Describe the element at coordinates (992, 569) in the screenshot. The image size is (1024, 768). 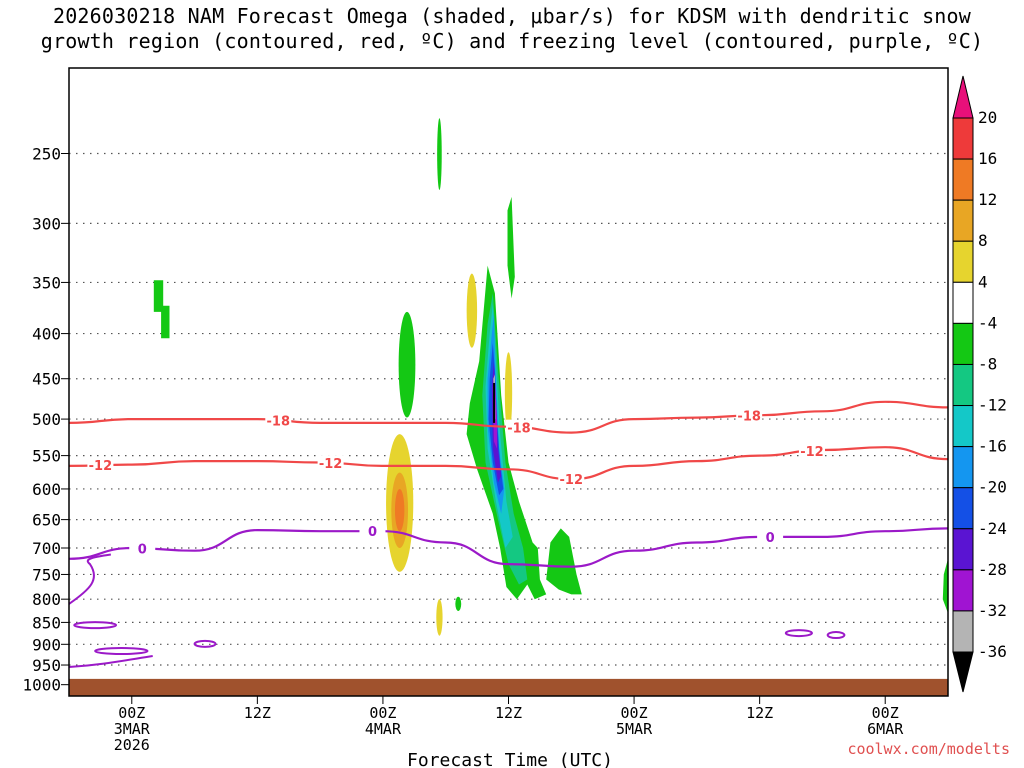
I see `colorbar-label: -28` at that location.